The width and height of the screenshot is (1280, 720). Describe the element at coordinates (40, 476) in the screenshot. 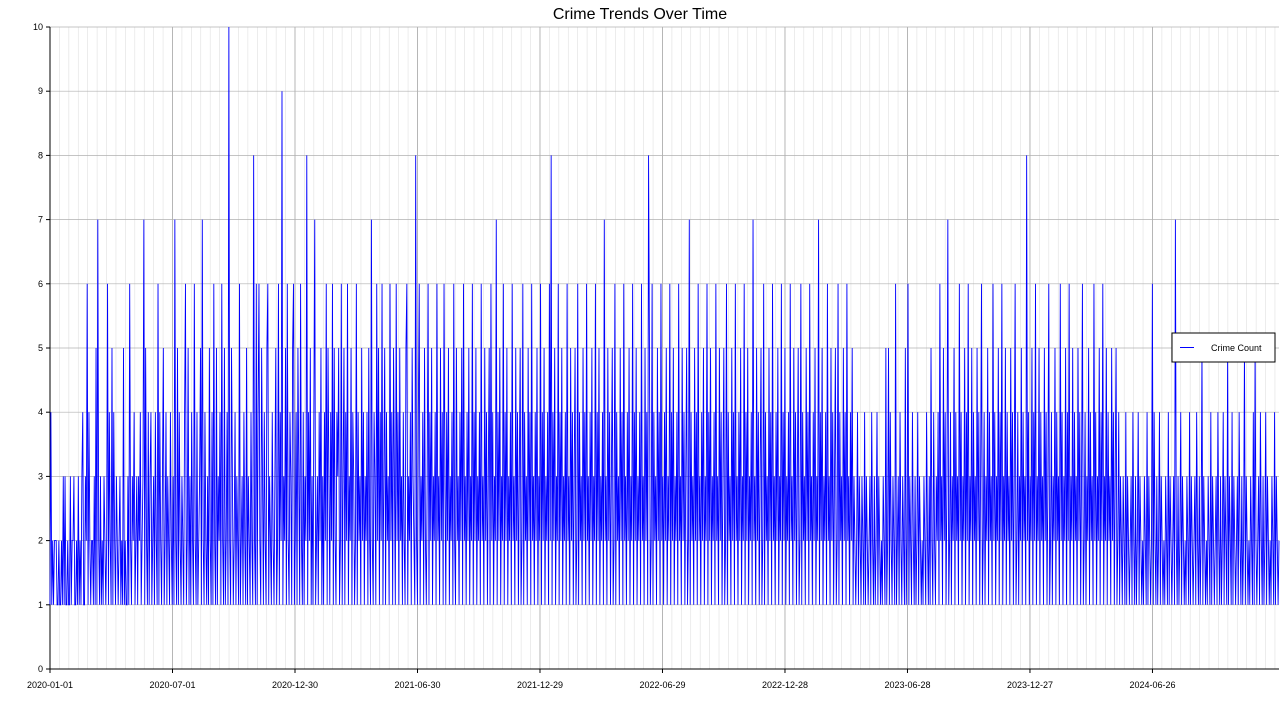

I see `y-tick-label: 3` at that location.